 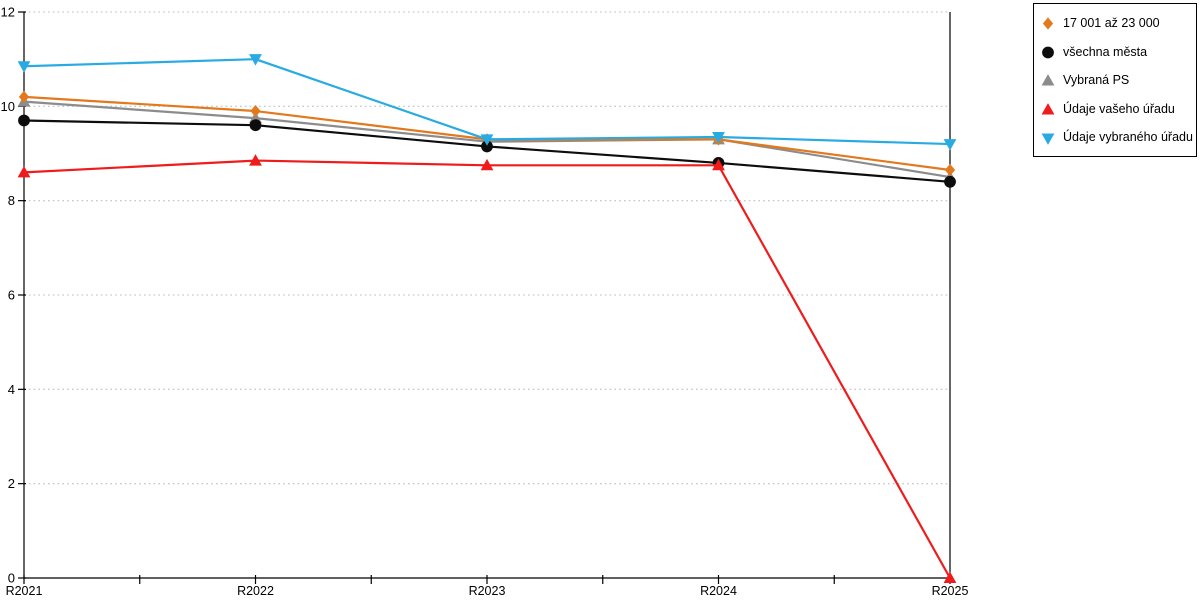 I want to click on legend-item-0: 17 001 až 23 000, so click(x=1115, y=23).